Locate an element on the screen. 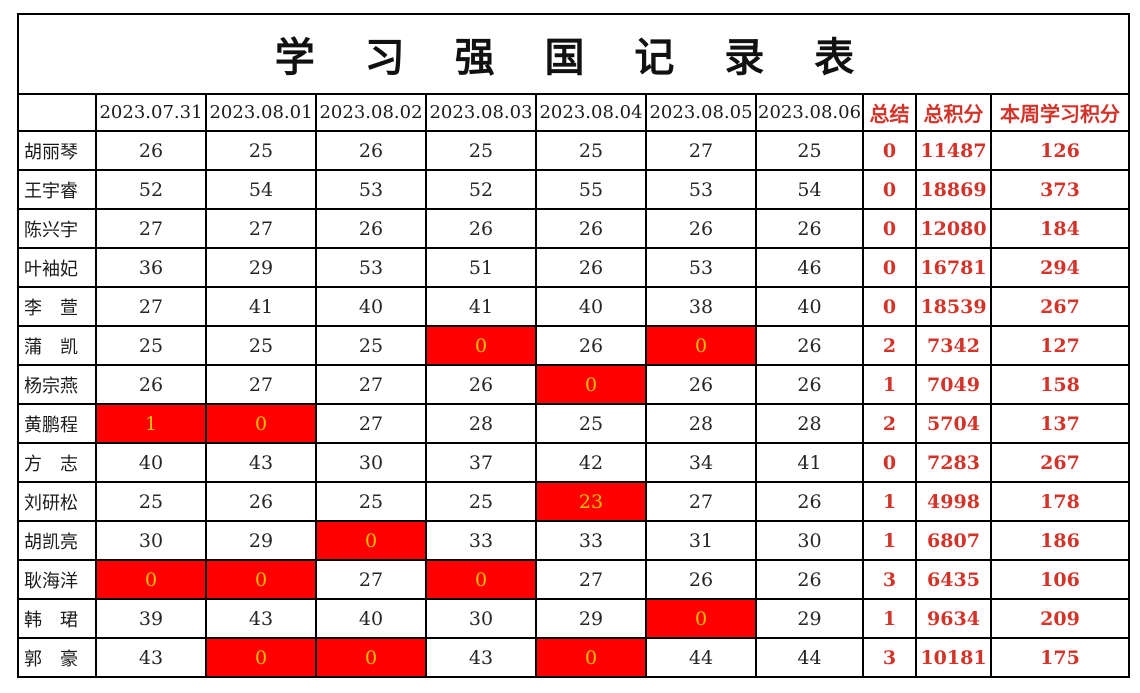 This screenshot has height=693, width=1140. name-cell: 刘研松 is located at coordinates (57, 501).